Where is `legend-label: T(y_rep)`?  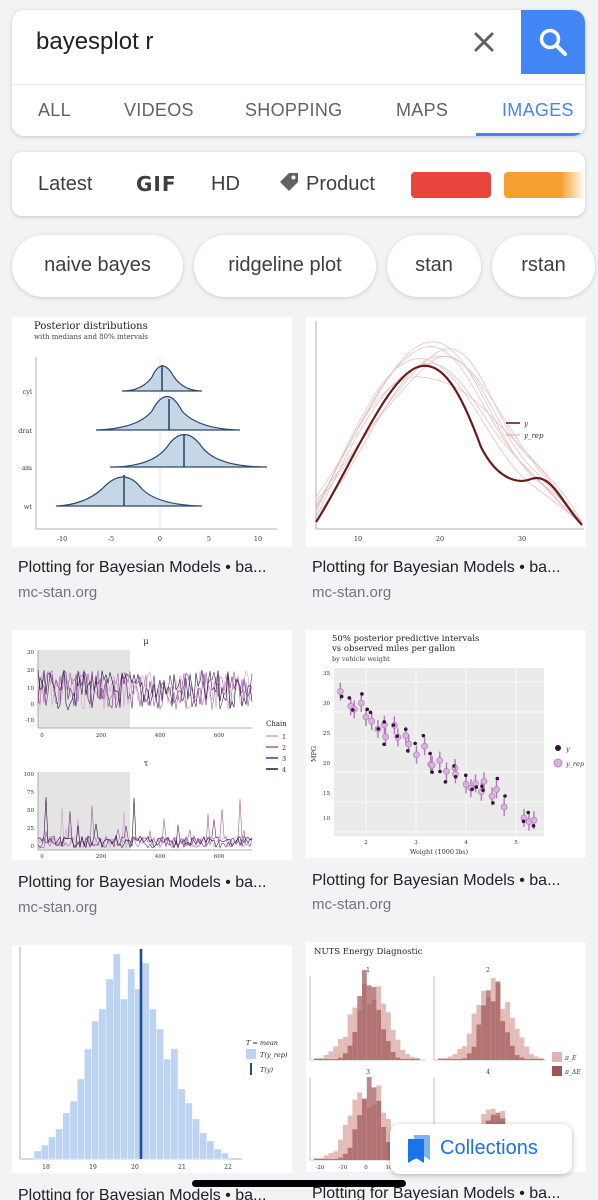
legend-label: T(y_rep) is located at coordinates (274, 1055).